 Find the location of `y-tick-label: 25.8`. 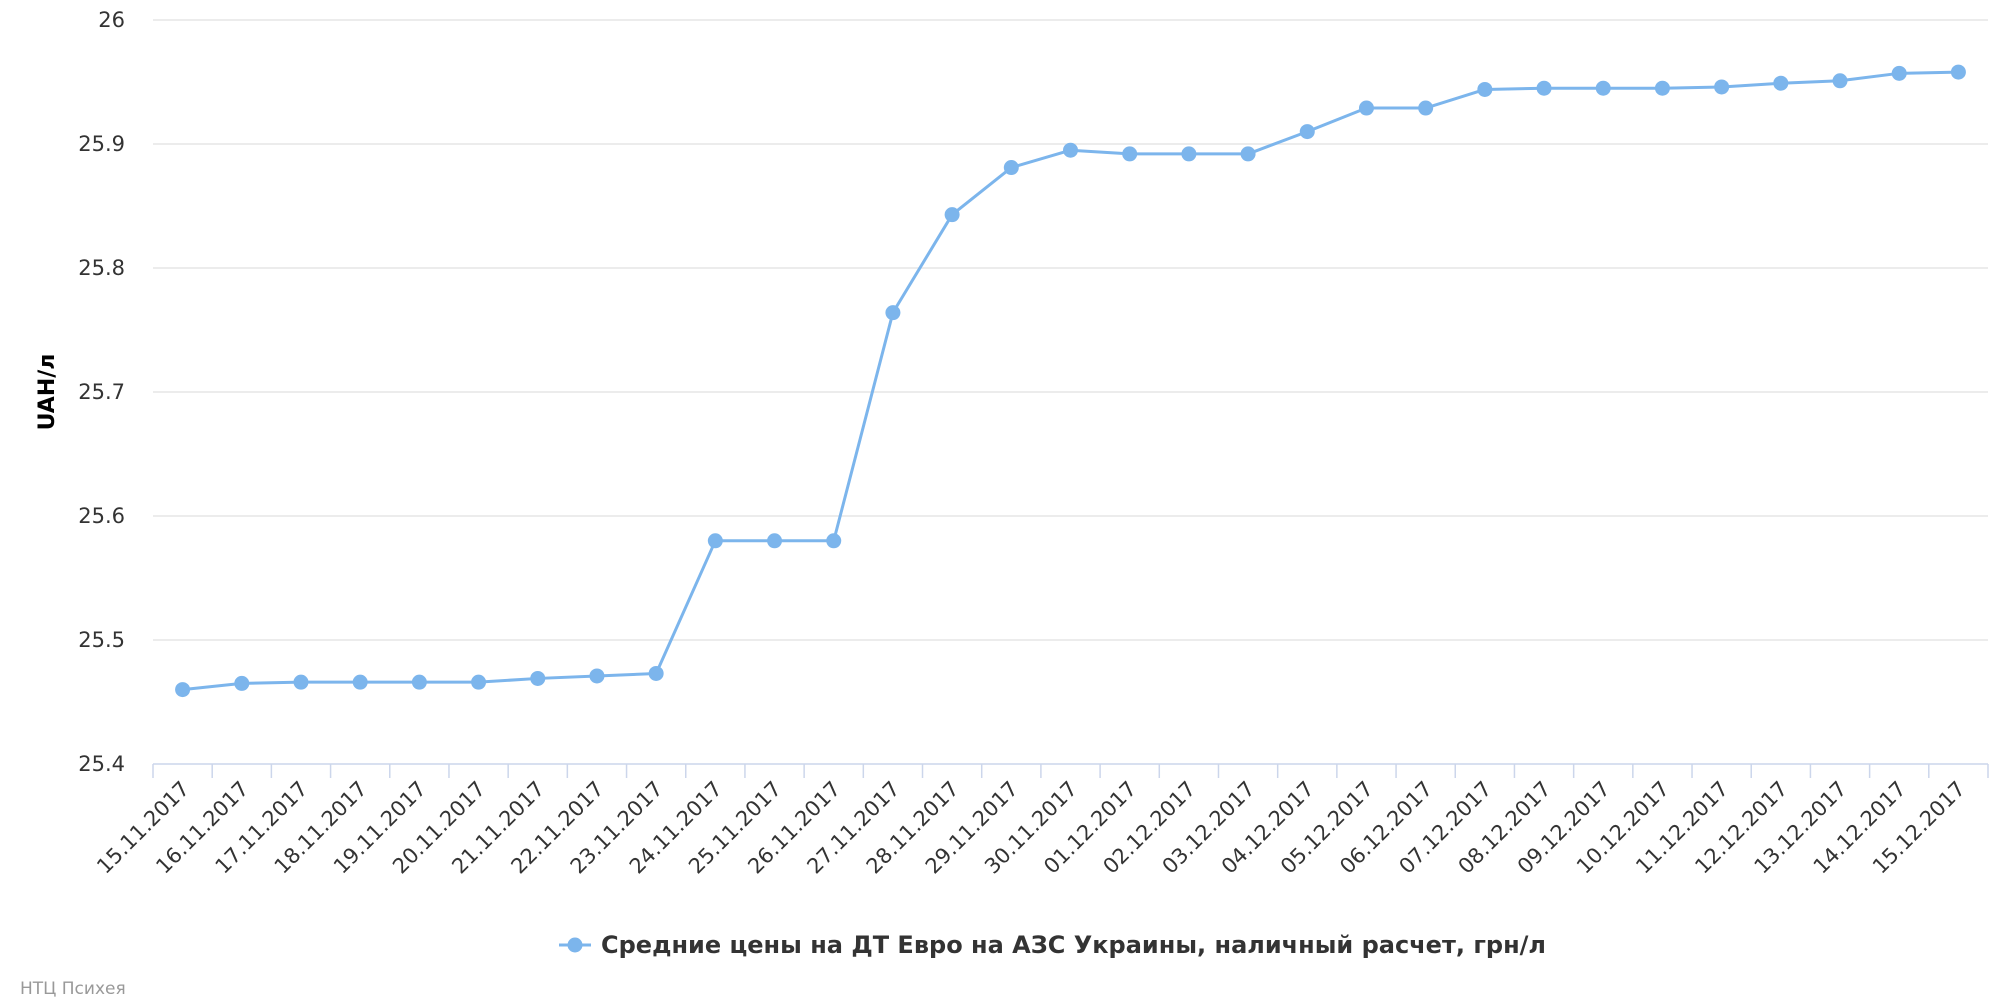

y-tick-label: 25.8 is located at coordinates (101, 268).